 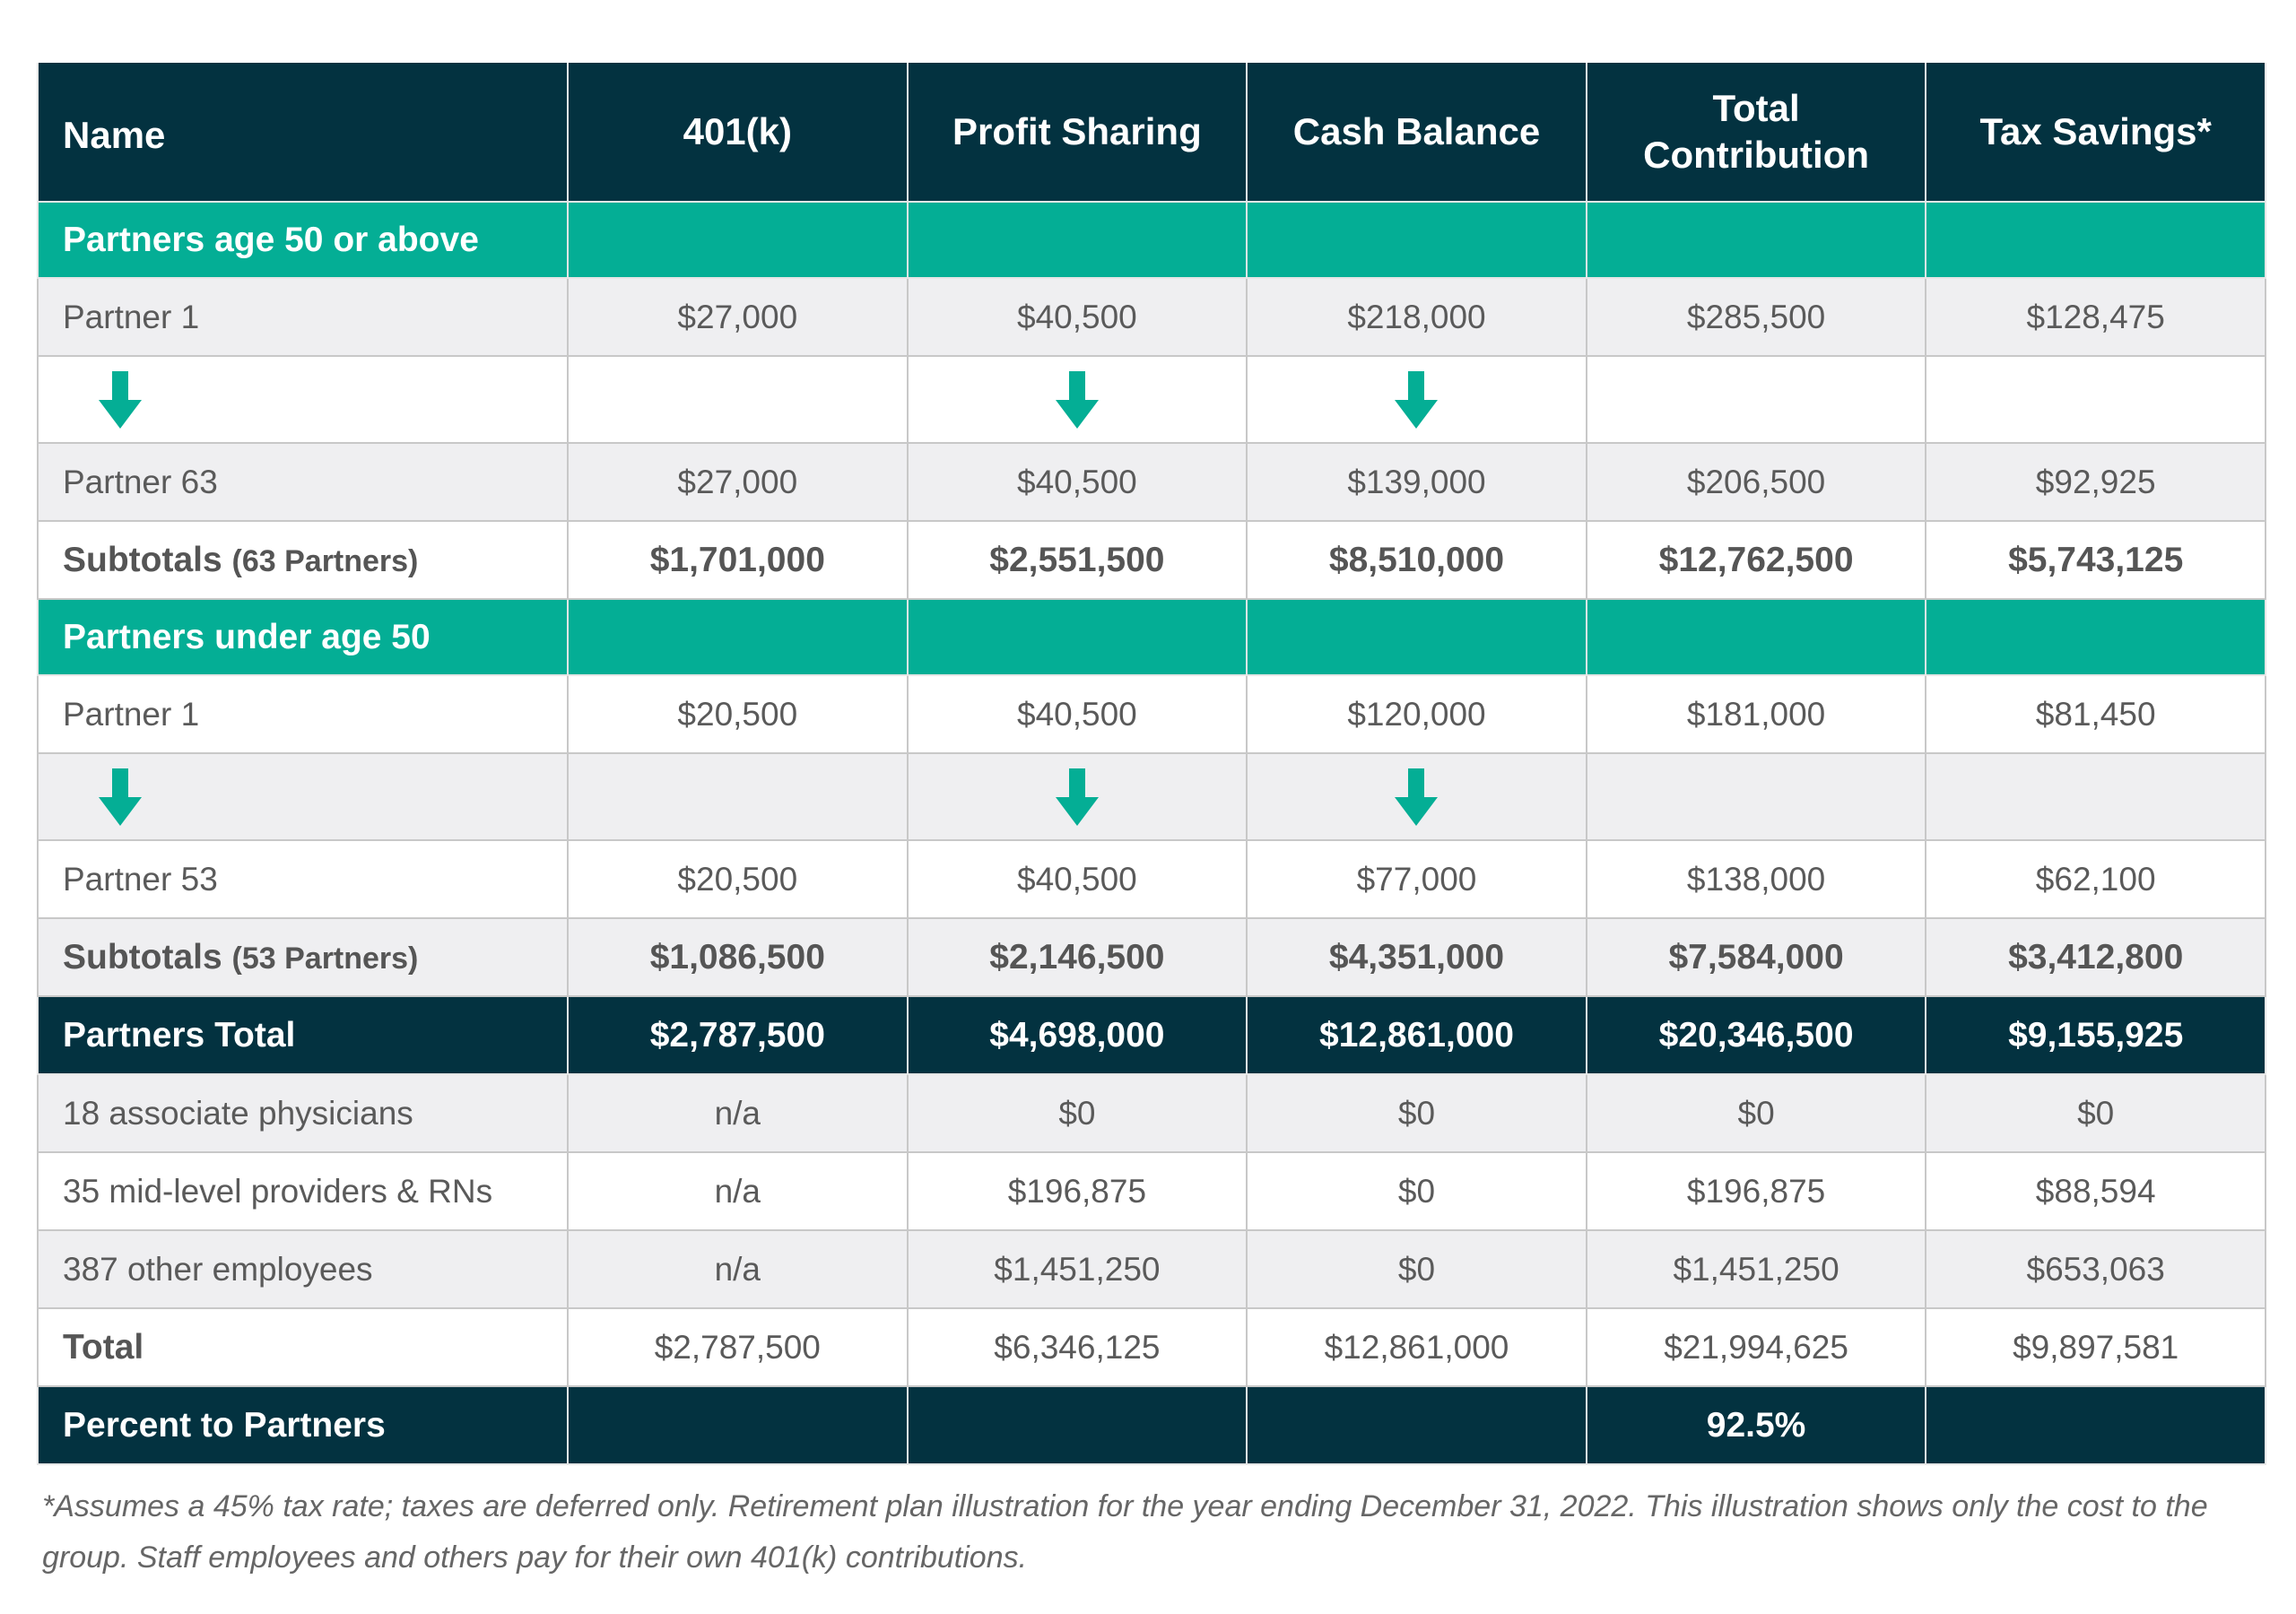 What do you see at coordinates (1416, 714) in the screenshot?
I see `cell-cash-balance: $120,000` at bounding box center [1416, 714].